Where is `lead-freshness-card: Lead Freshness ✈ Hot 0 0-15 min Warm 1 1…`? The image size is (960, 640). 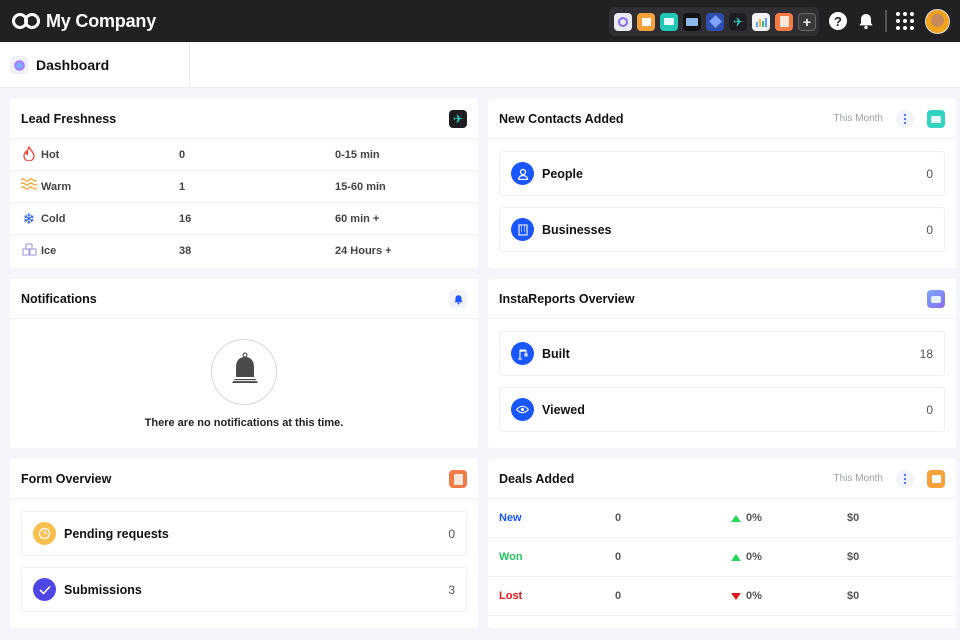 lead-freshness-card: Lead Freshness ✈ Hot 0 0-15 min Warm 1 1… is located at coordinates (244, 183).